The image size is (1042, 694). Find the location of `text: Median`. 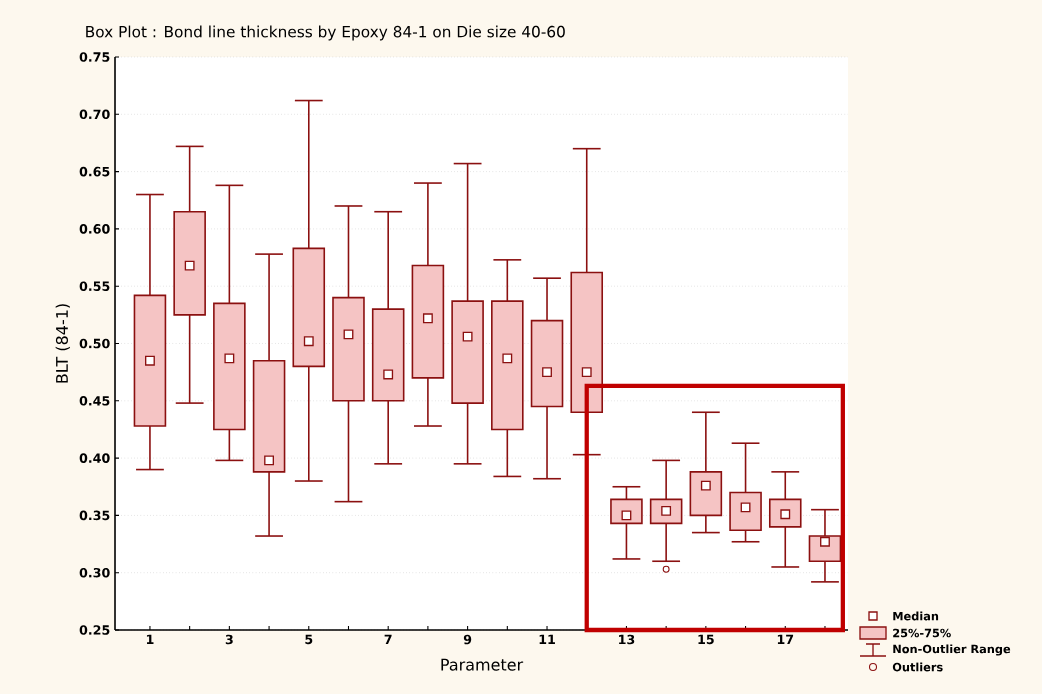

text: Median is located at coordinates (916, 616).